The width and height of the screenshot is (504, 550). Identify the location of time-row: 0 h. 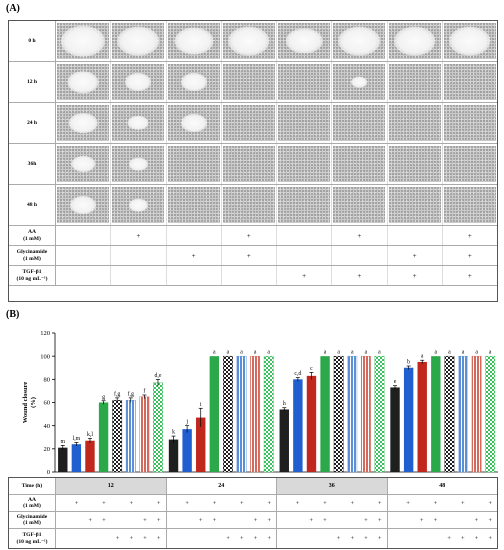
(253, 41).